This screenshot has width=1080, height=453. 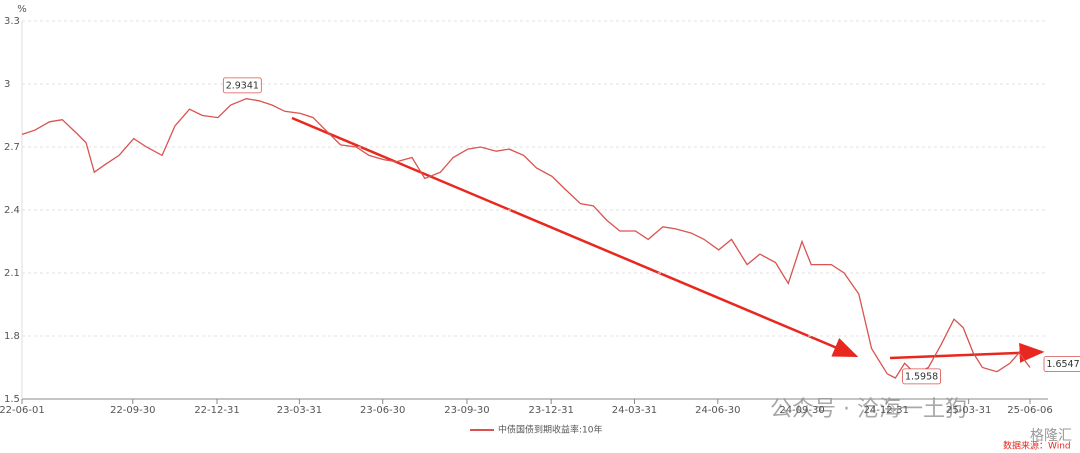 I want to click on x-tick-label: 24-06-30, so click(x=717, y=410).